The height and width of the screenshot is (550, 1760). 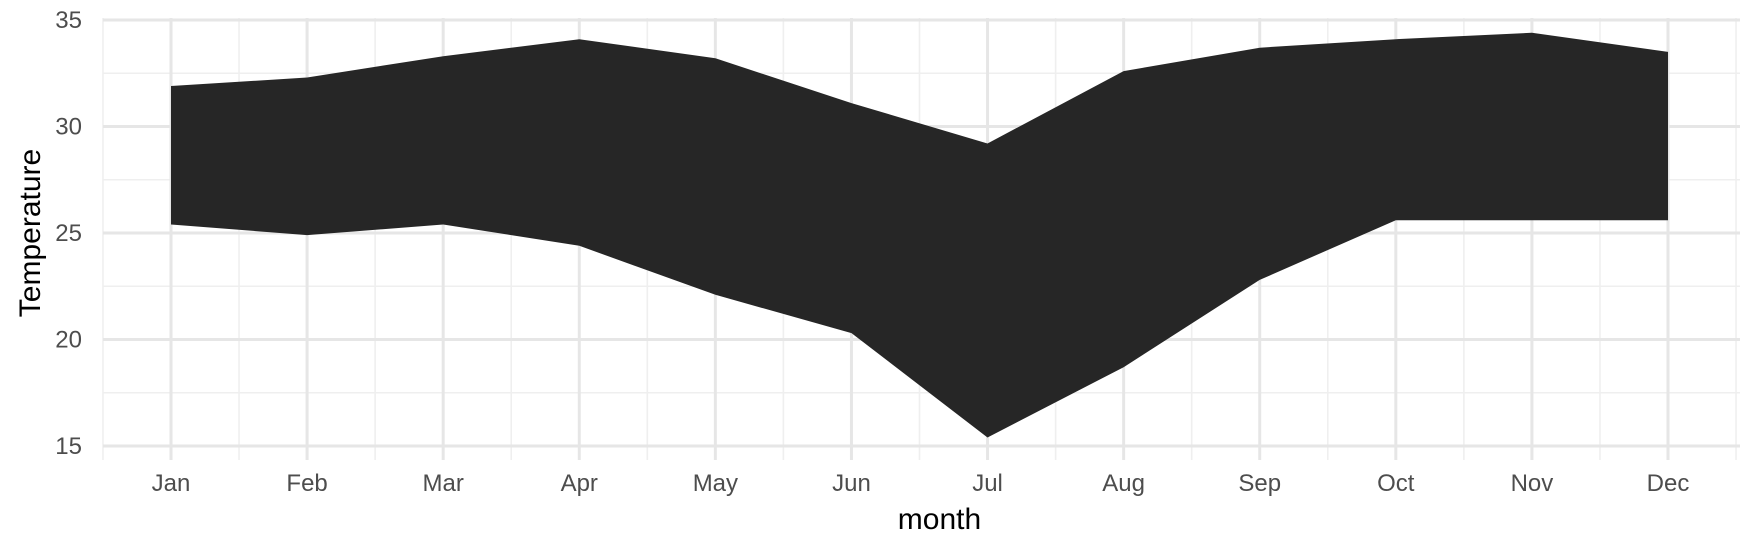 I want to click on y-tick-label: 35, so click(x=68, y=20).